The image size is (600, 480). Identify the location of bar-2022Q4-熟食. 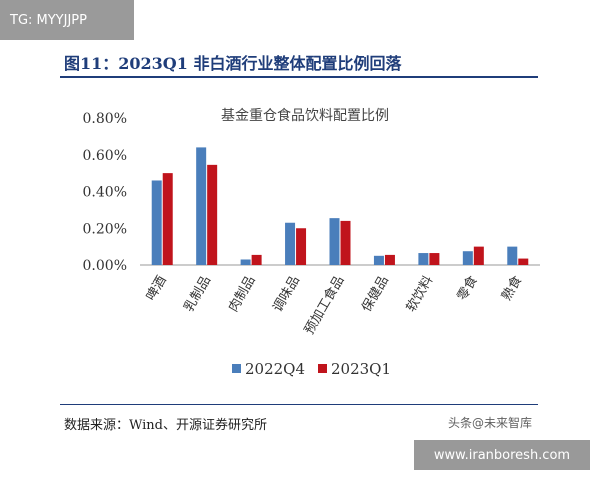
(512, 255).